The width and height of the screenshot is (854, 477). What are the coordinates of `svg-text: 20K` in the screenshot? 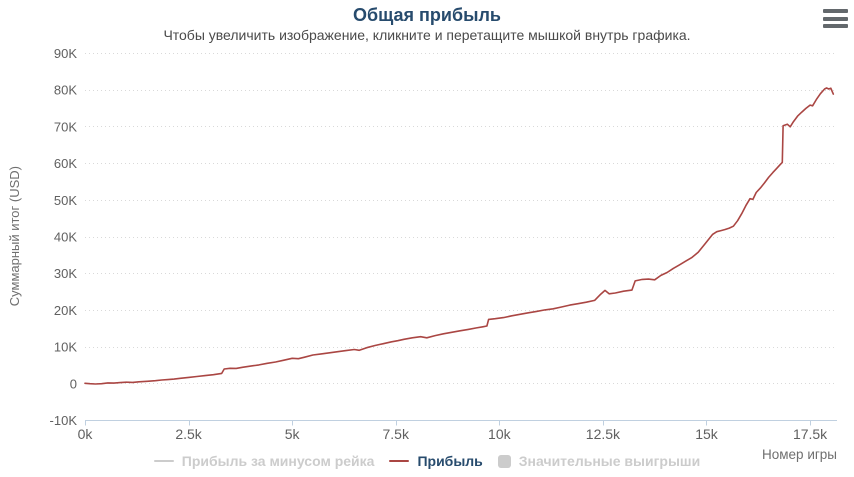 It's located at (65, 310).